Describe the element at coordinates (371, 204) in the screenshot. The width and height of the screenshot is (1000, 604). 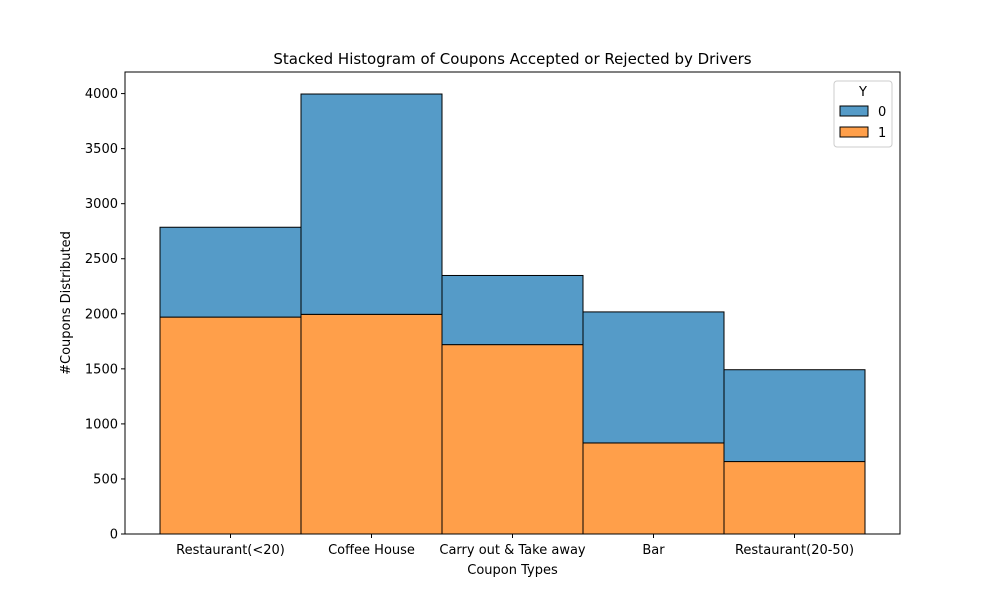
I see `bar-1-y0` at that location.